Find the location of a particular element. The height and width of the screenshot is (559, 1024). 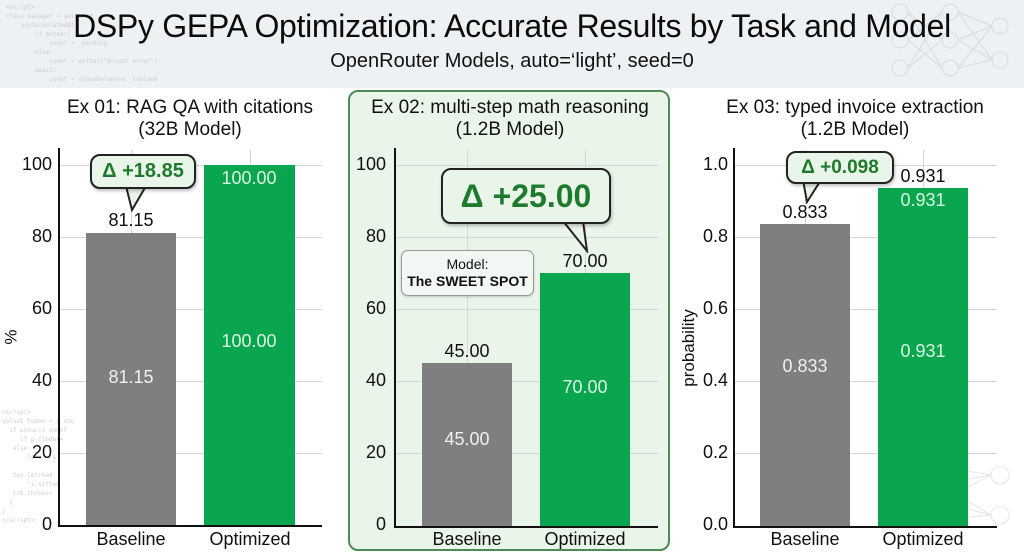

y-tick: 0.8 is located at coordinates (715, 236).